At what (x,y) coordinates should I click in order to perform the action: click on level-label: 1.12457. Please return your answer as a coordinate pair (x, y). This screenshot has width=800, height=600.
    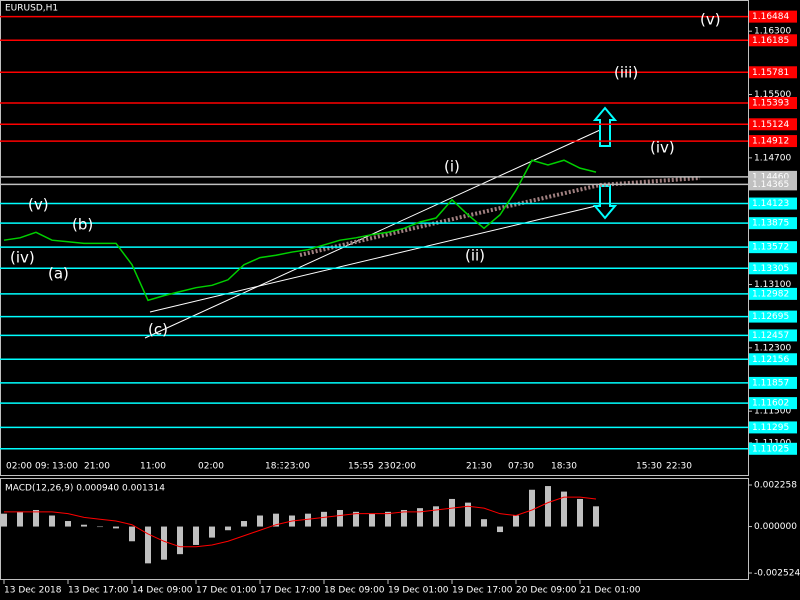
    Looking at the image, I should click on (770, 336).